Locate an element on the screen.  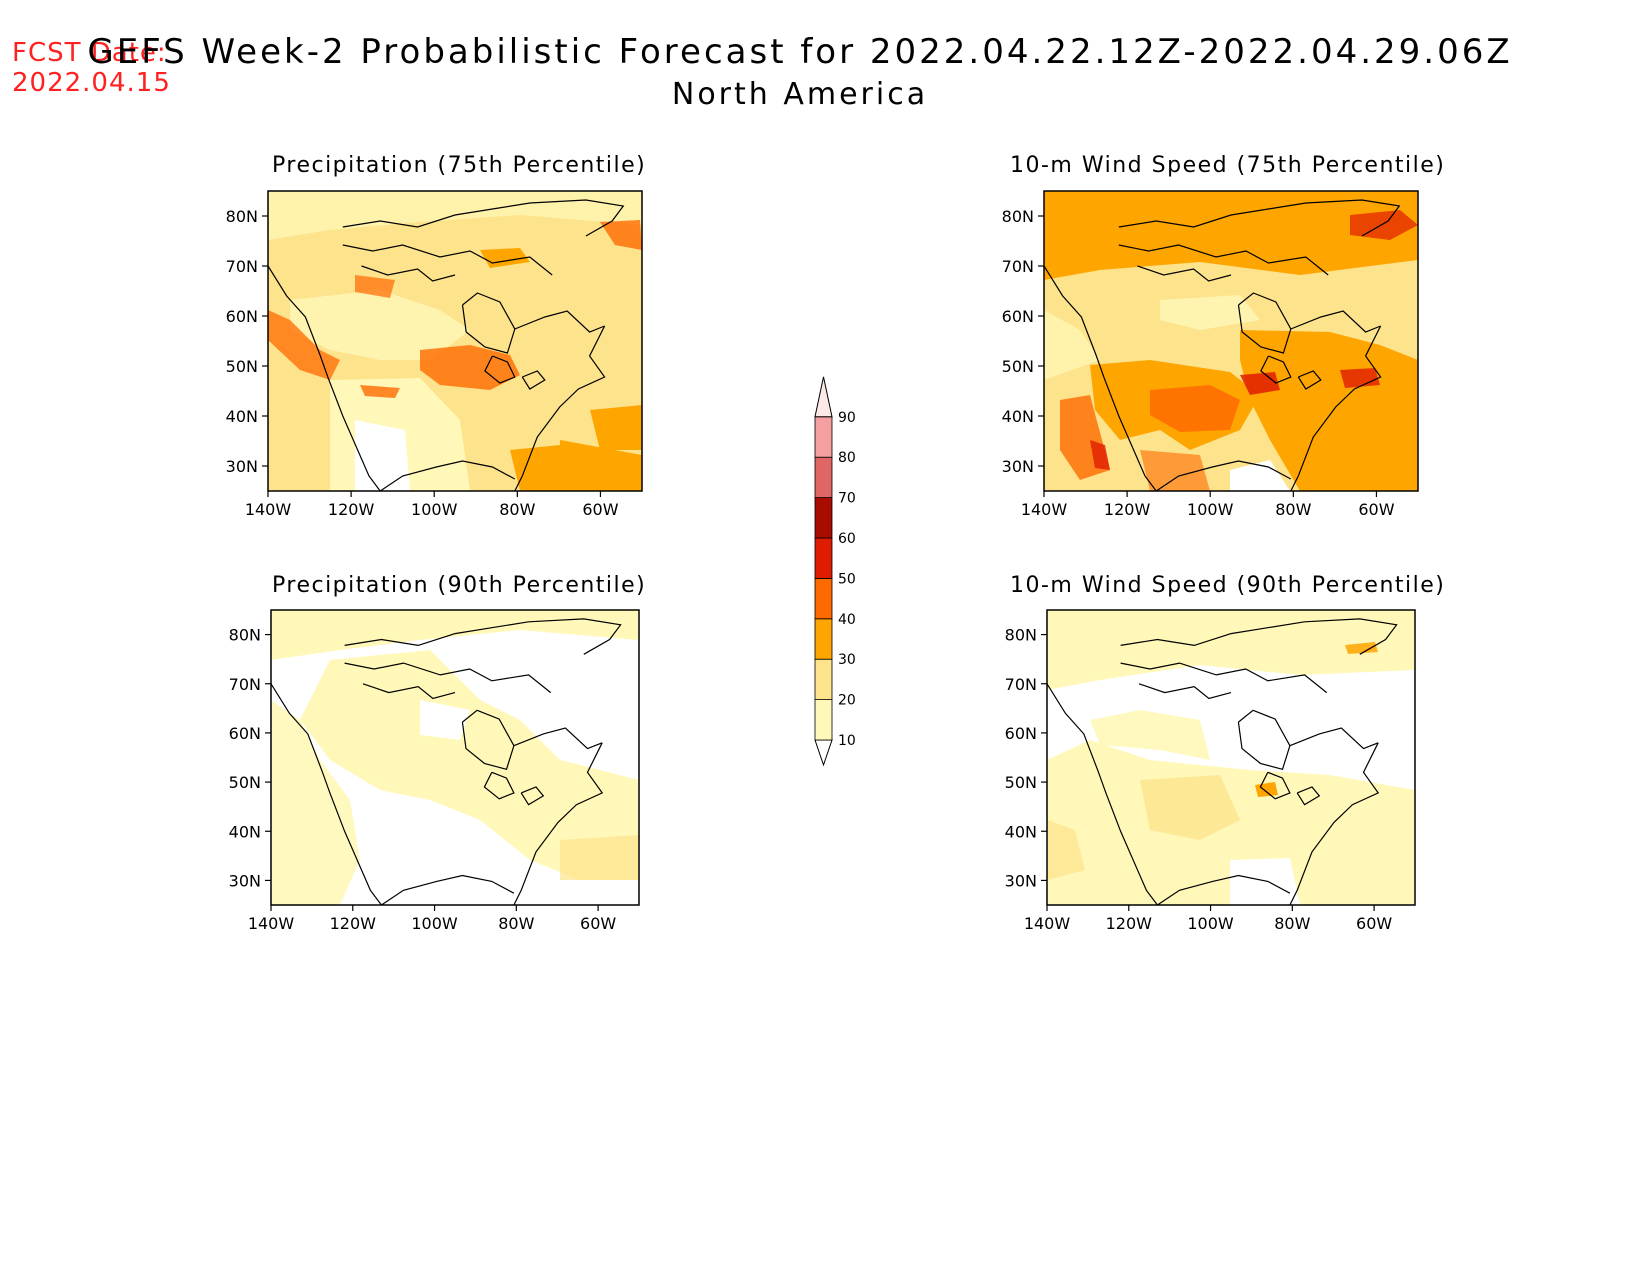
colorbar: 10 20 30 40 50 60 70 80 90 is located at coordinates (835, 571).